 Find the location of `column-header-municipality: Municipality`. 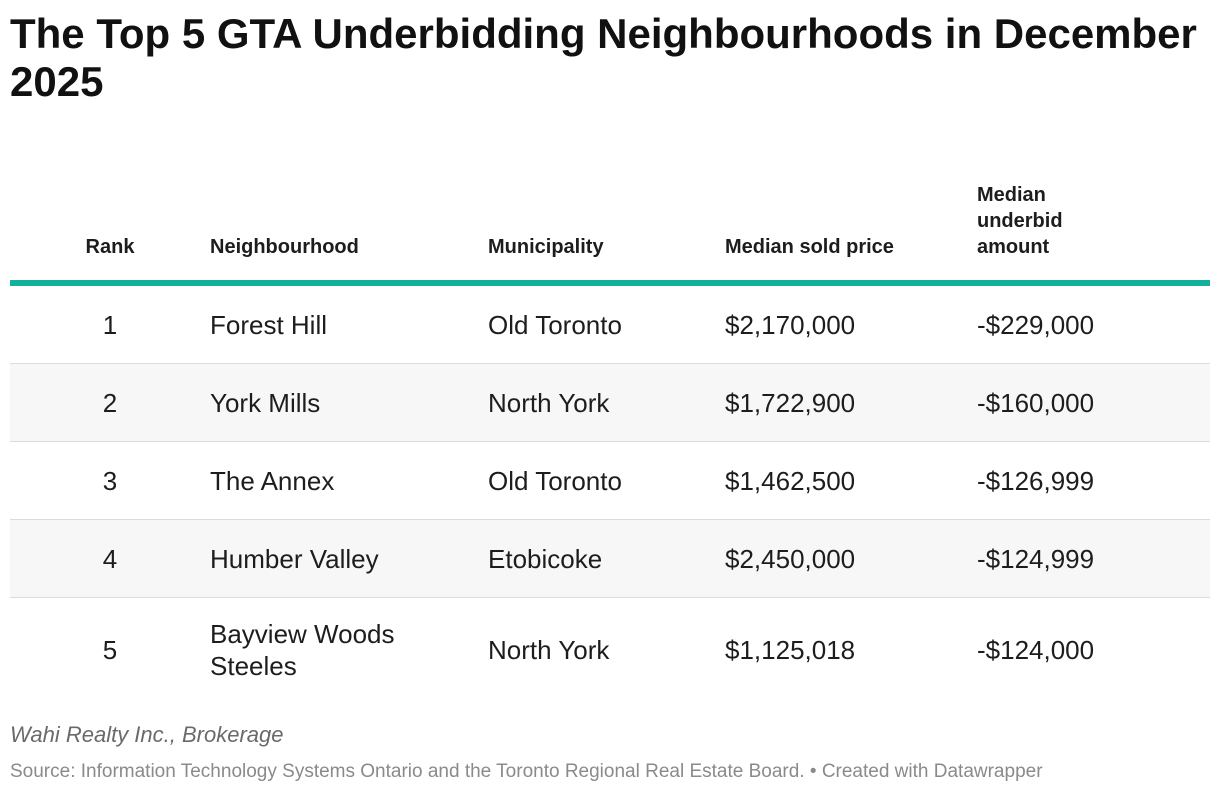

column-header-municipality: Municipality is located at coordinates (606, 224).